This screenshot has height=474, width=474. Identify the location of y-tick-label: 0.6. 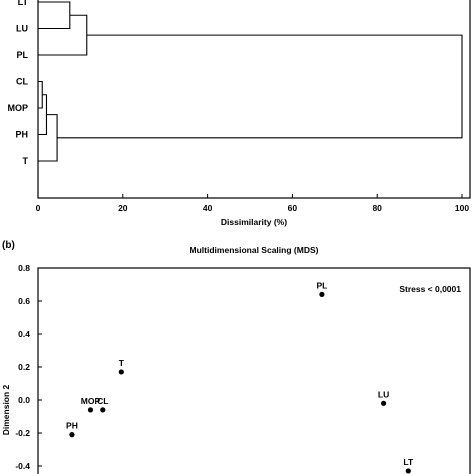
(24, 301).